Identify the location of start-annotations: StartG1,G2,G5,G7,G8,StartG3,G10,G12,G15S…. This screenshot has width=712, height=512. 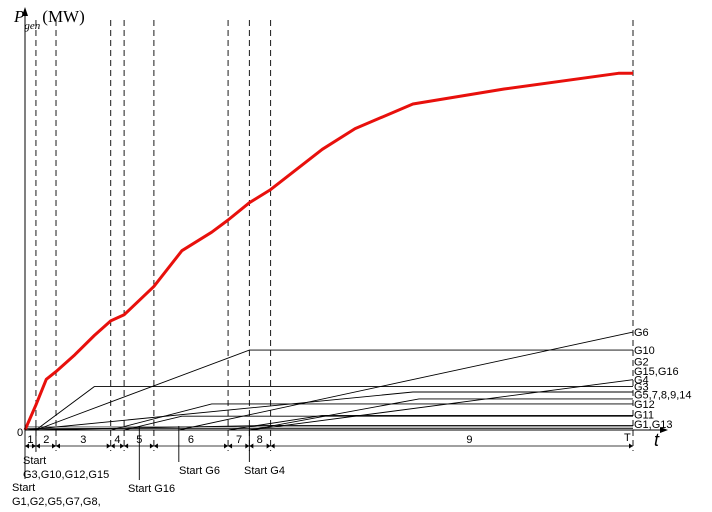
(148, 467).